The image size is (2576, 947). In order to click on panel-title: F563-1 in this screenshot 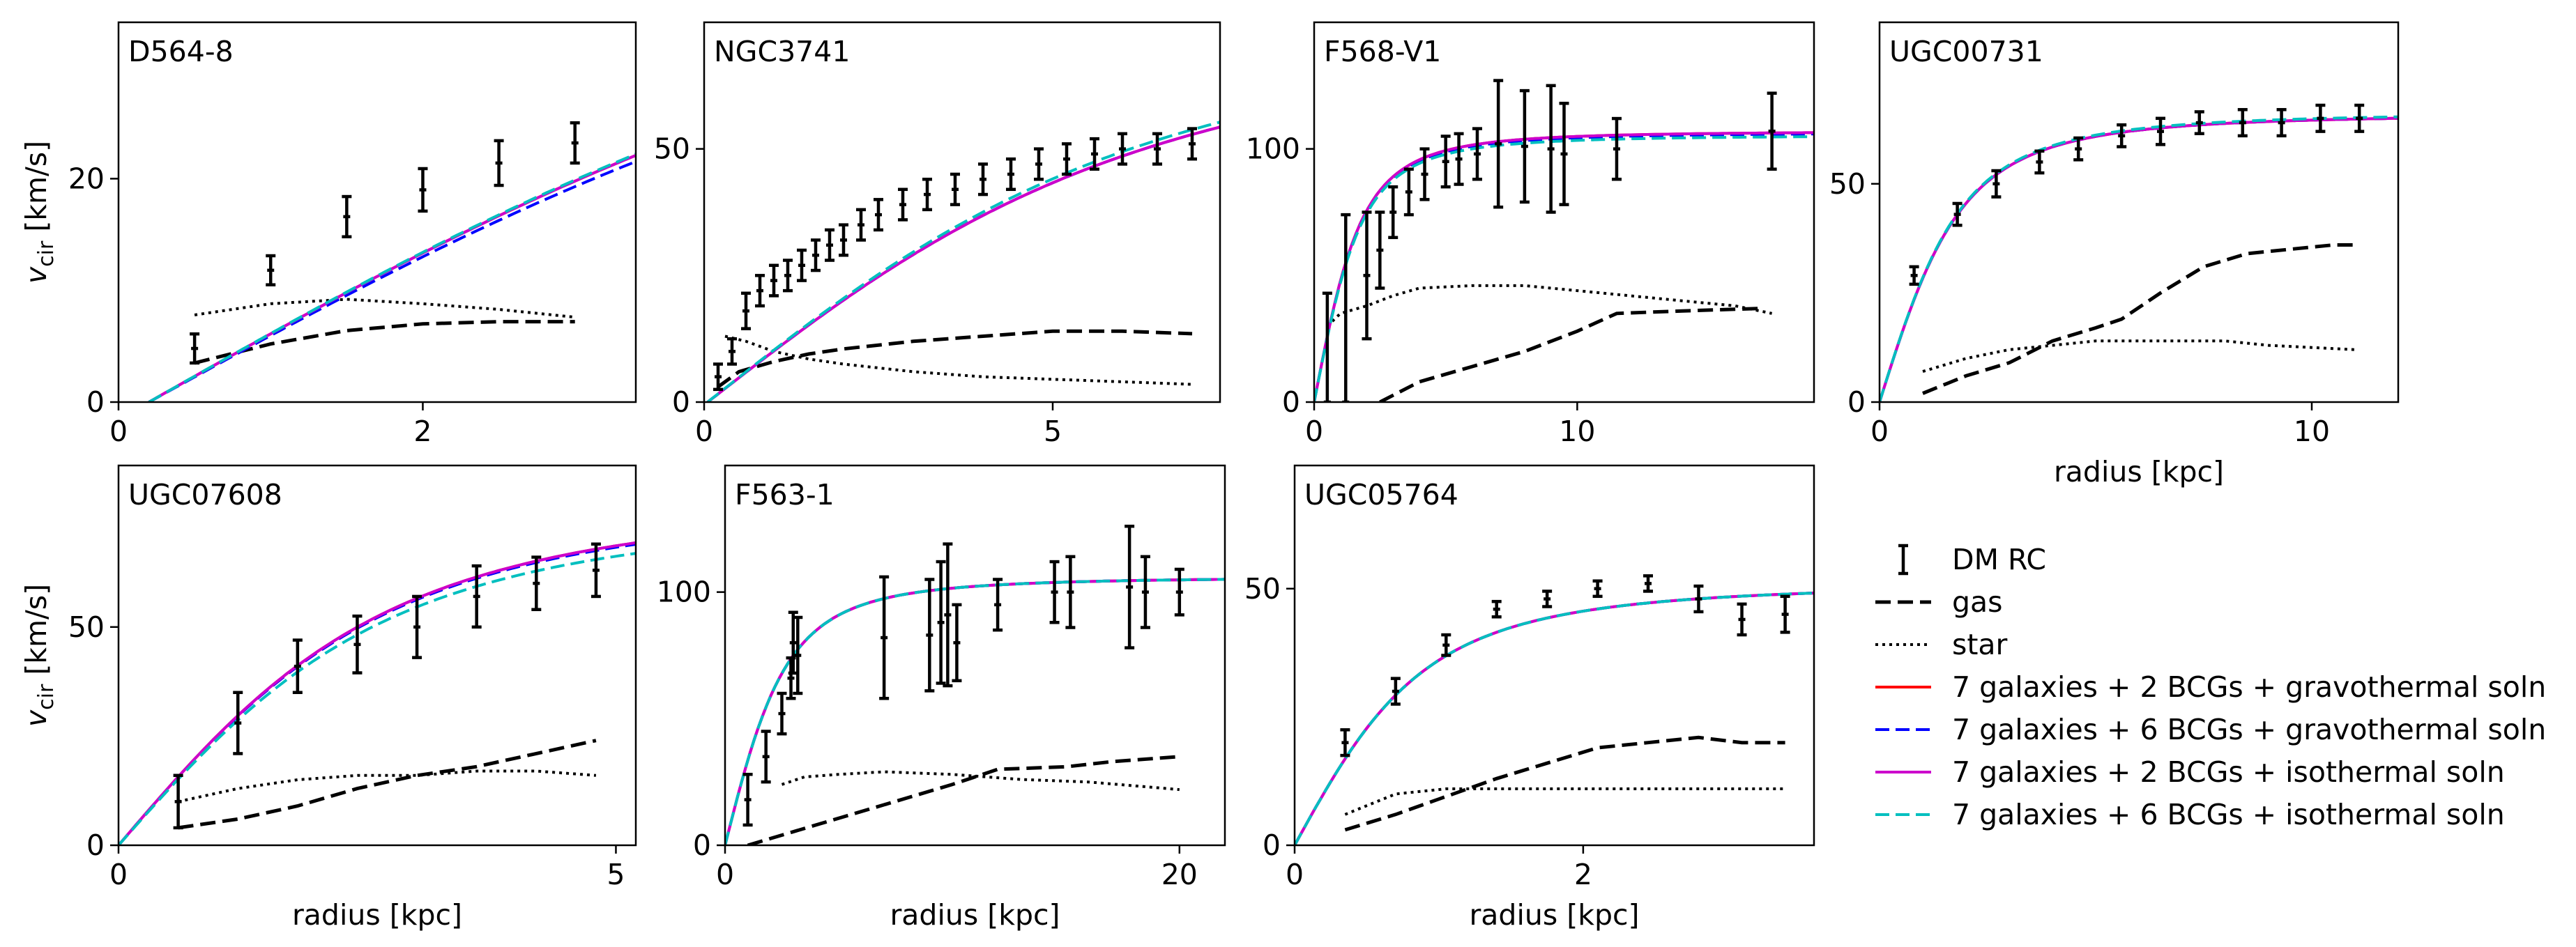, I will do `click(785, 494)`.